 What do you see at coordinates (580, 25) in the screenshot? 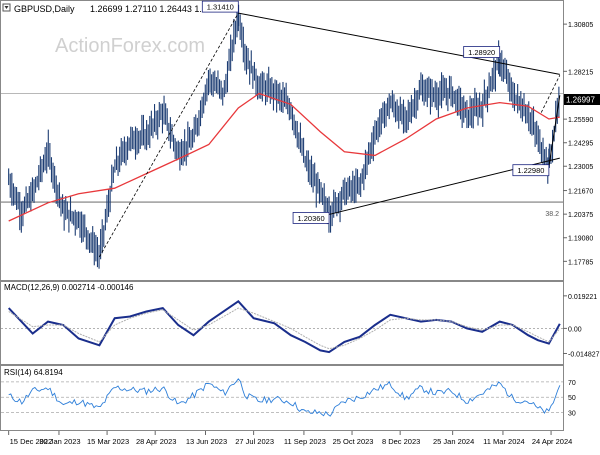
I see `price-tick-label: 1.30805` at bounding box center [580, 25].